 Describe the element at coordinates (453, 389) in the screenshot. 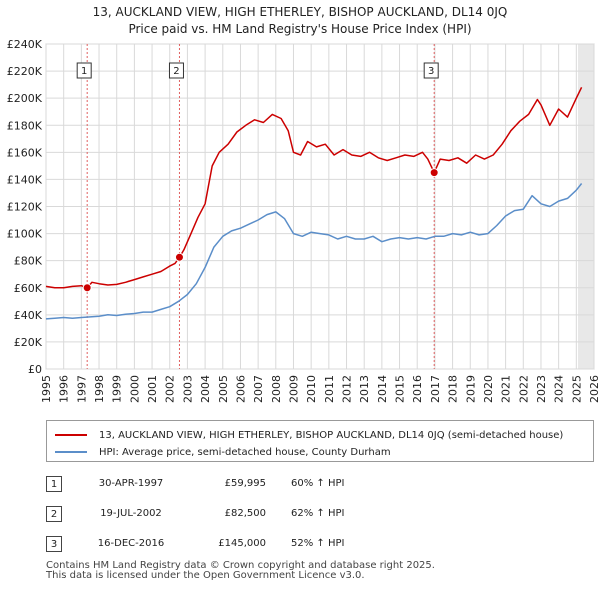

I see `x-tick-label: 2018` at that location.